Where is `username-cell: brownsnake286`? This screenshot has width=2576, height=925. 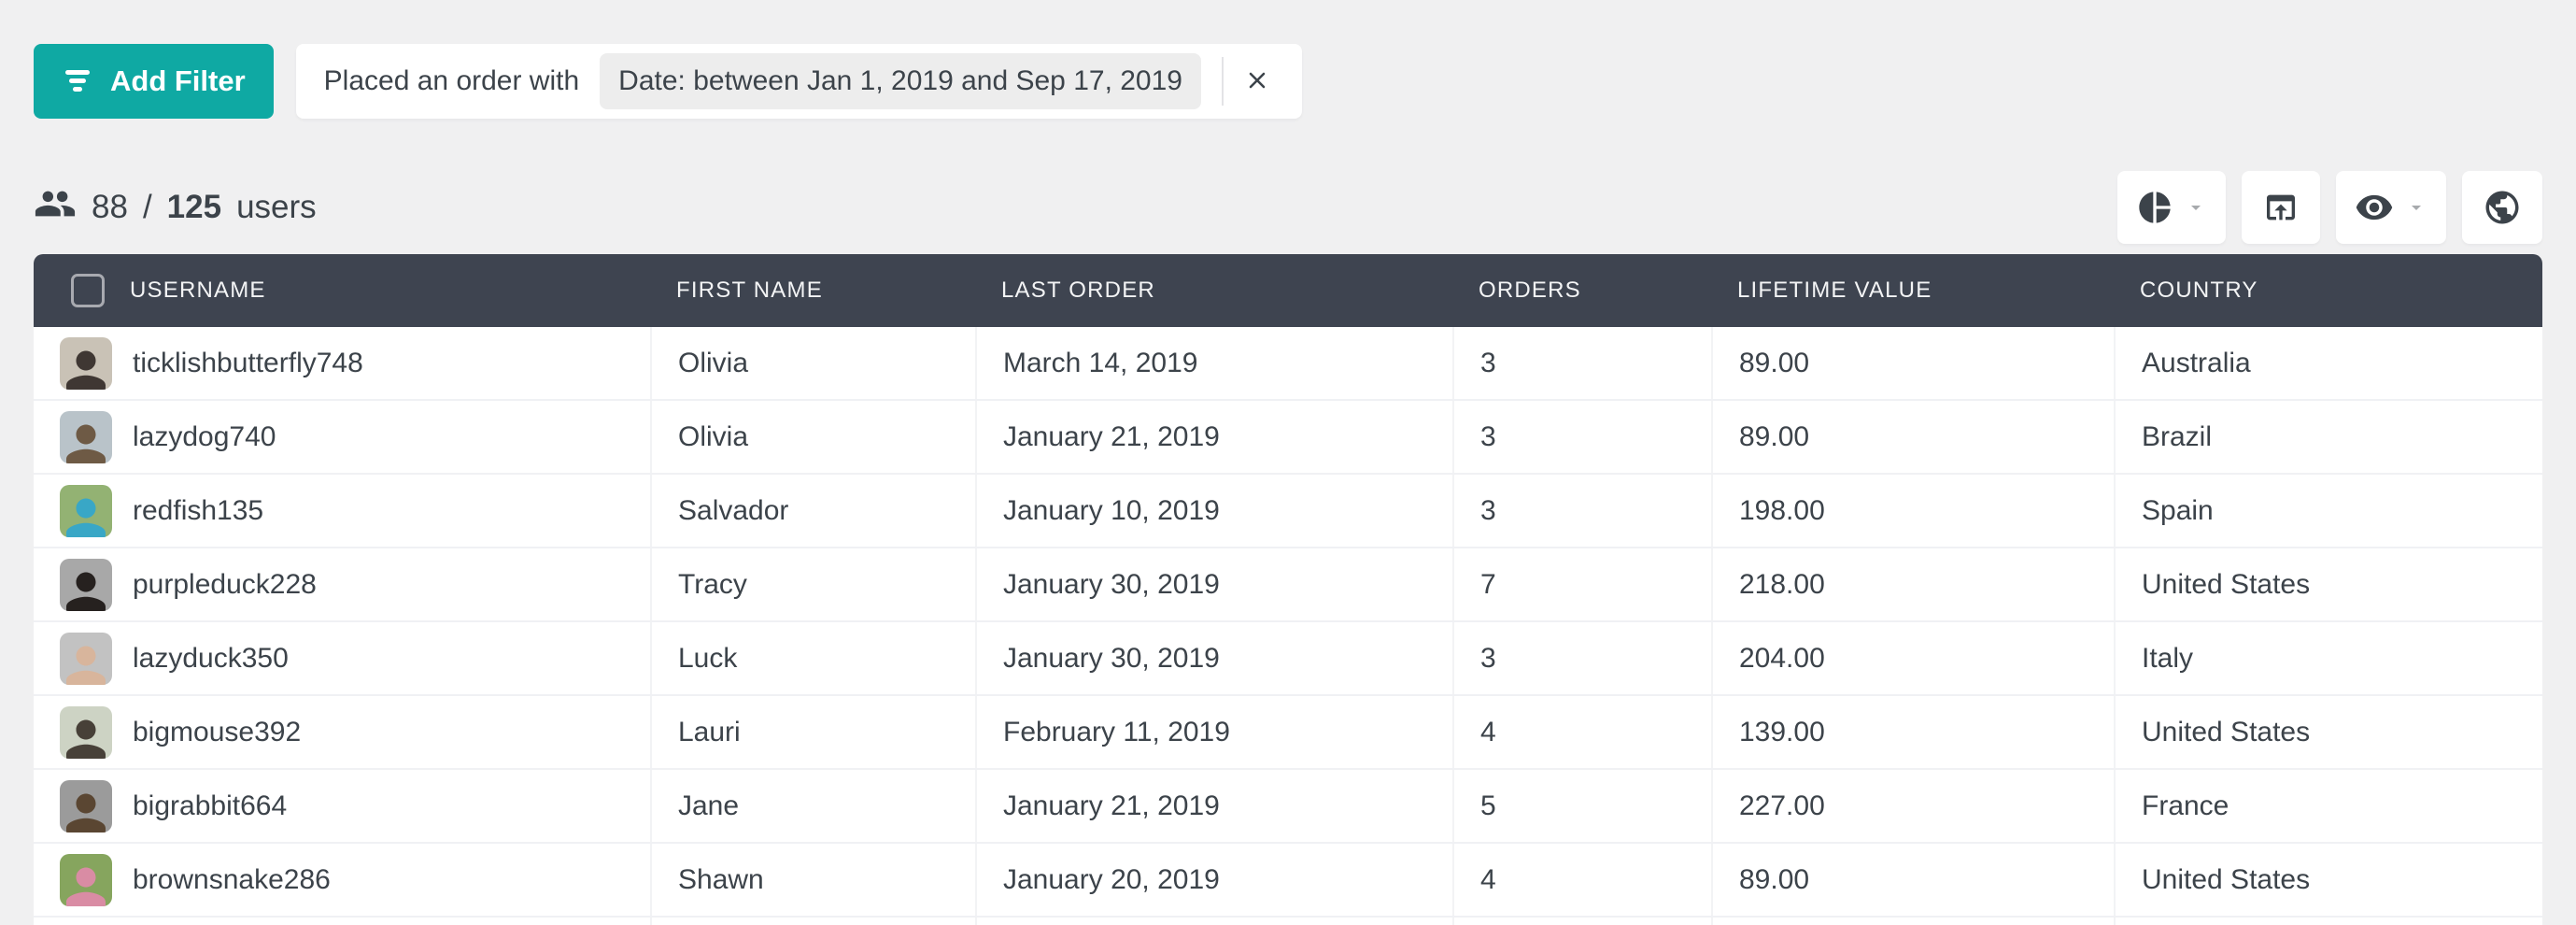
username-cell: brownsnake286 is located at coordinates (232, 879).